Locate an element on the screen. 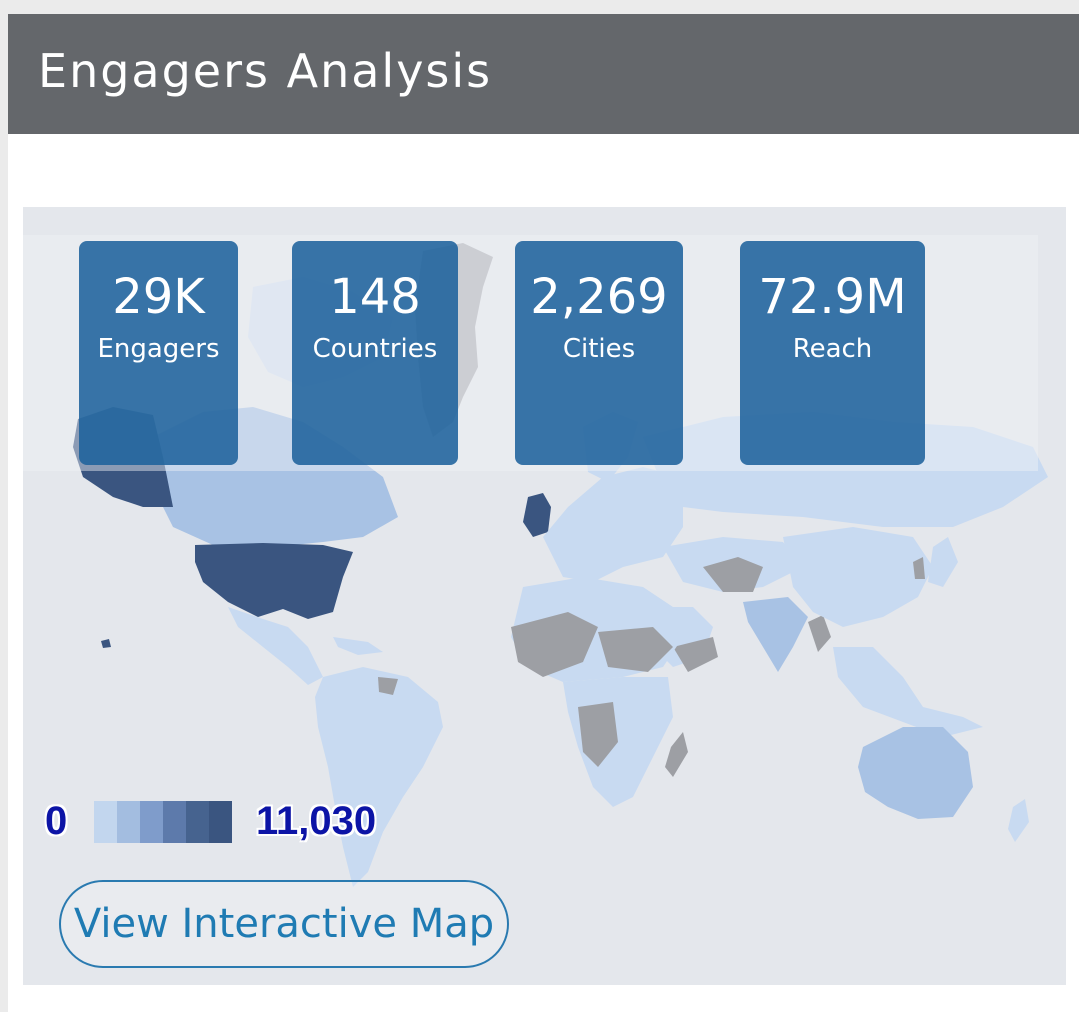 This screenshot has width=1079, height=1012. sahel is located at coordinates (635, 649).